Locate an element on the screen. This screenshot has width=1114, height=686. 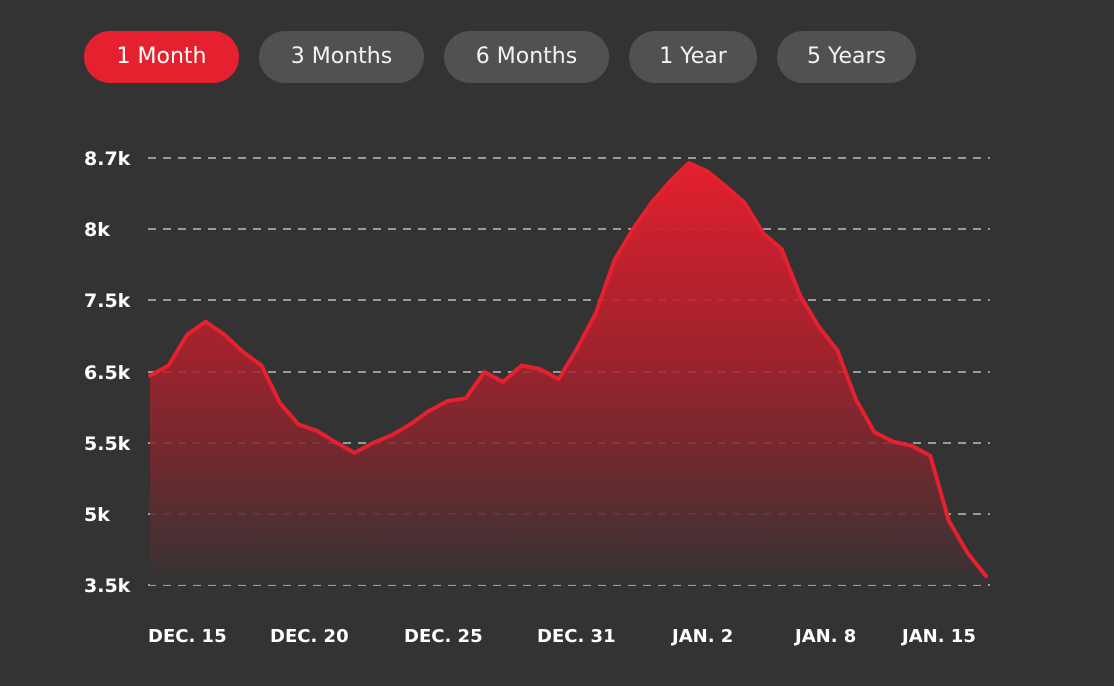
x-tick-label: DEC. 31 is located at coordinates (576, 636).